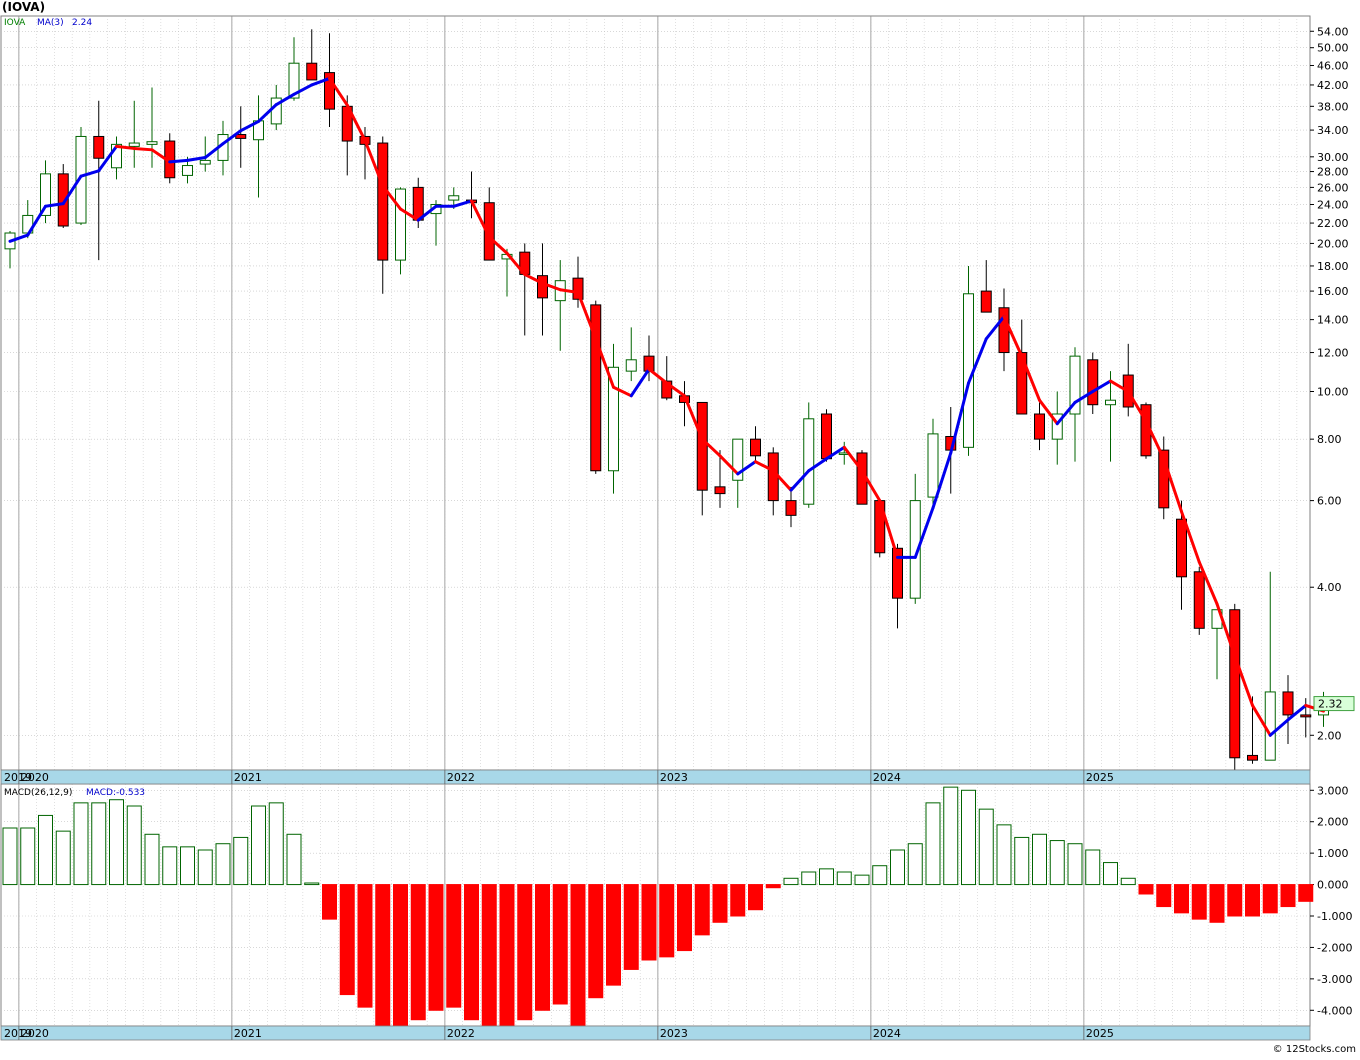 The height and width of the screenshot is (1060, 1360). I want to click on price-tick-label: 18.00, so click(1333, 266).